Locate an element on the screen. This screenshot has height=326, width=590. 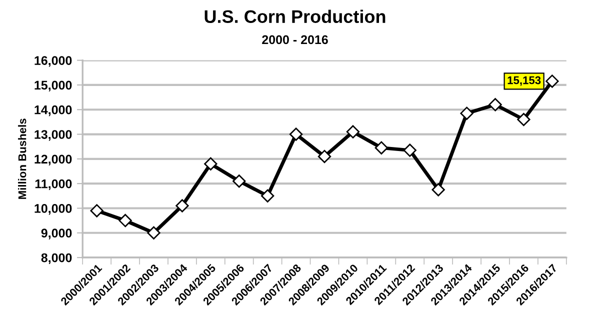
y-tick-label: 15,000 is located at coordinates (53, 86).